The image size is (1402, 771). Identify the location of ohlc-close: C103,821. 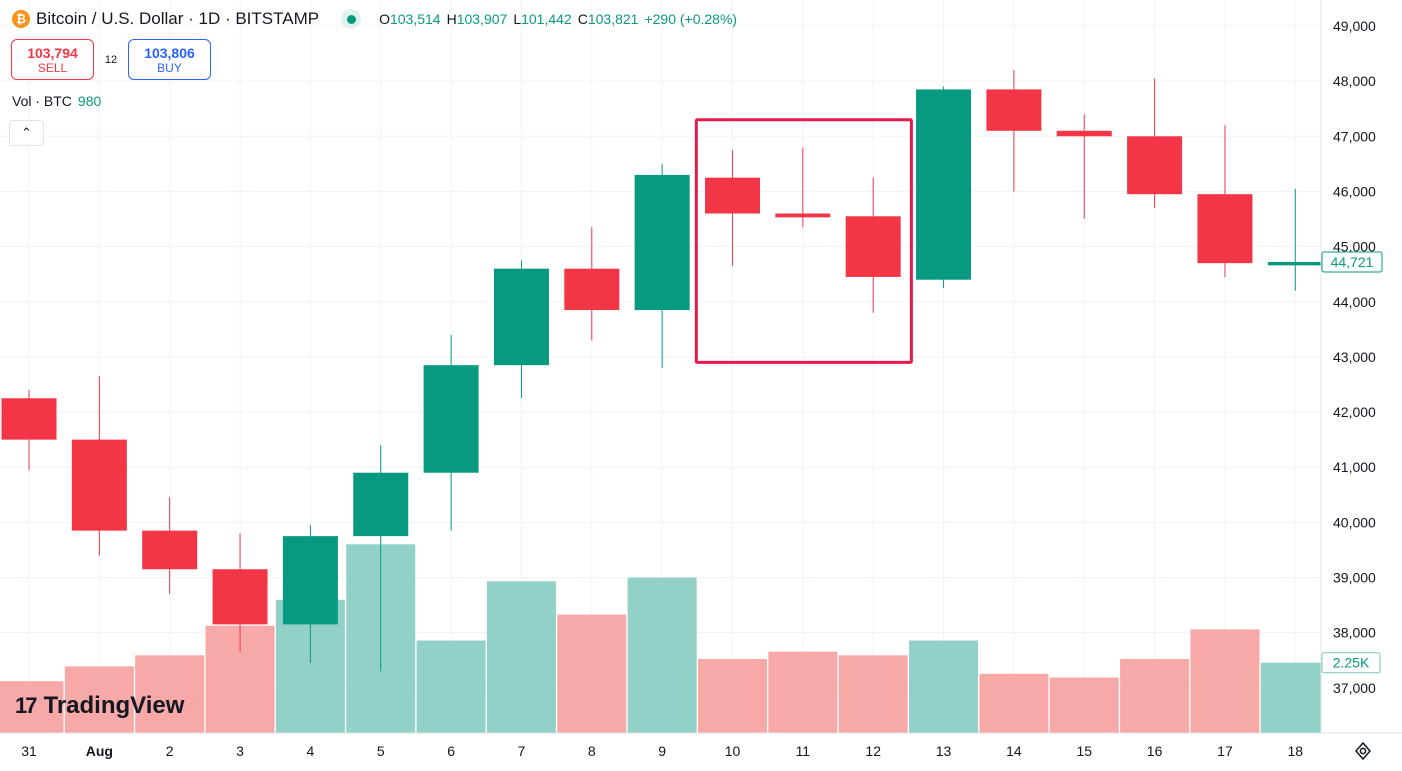
(608, 19).